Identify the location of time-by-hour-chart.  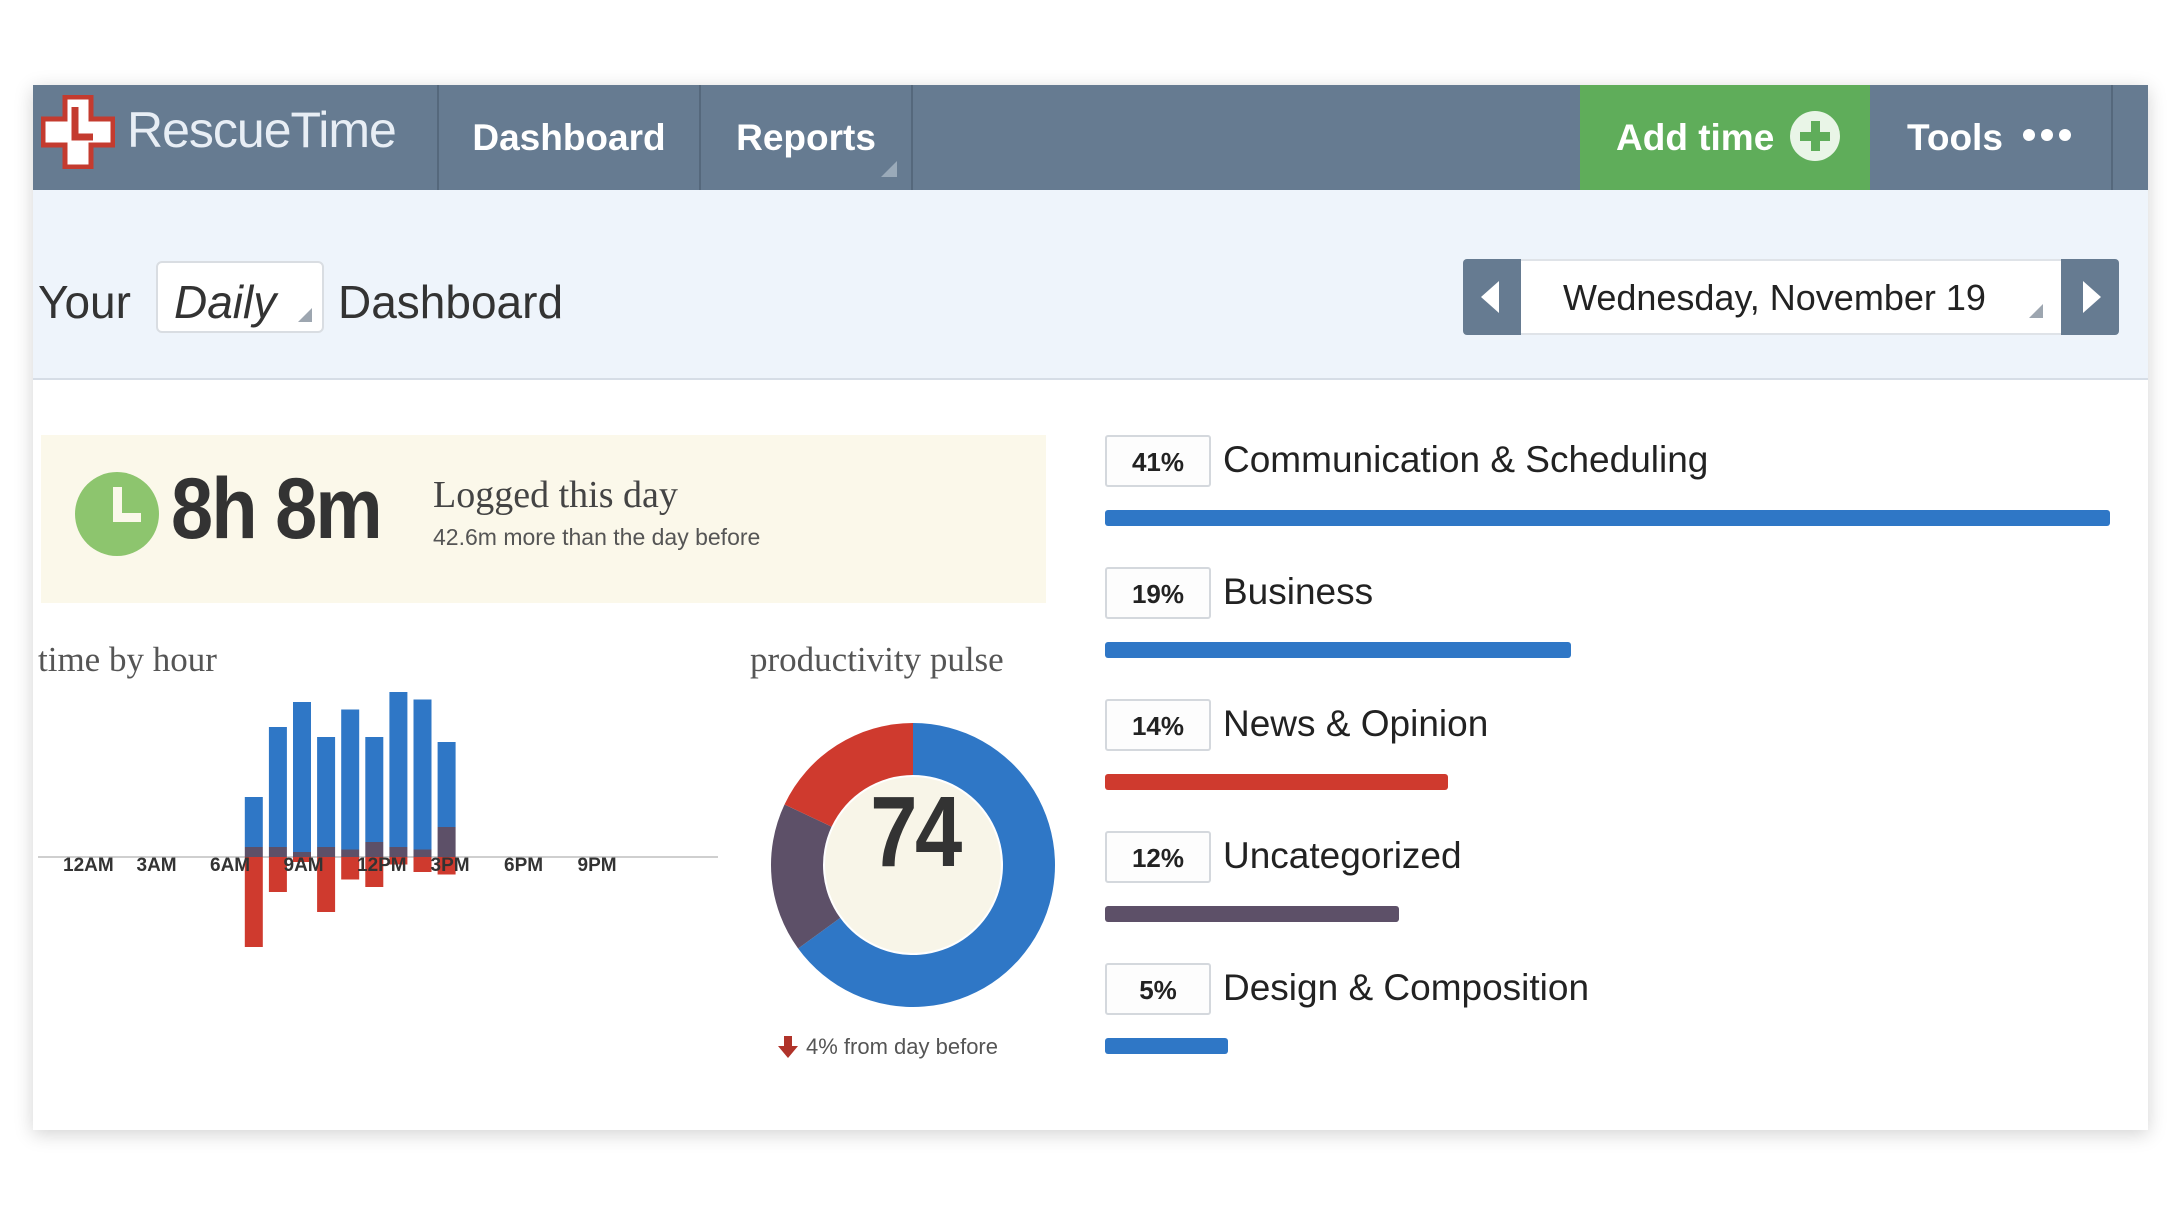
(378, 825).